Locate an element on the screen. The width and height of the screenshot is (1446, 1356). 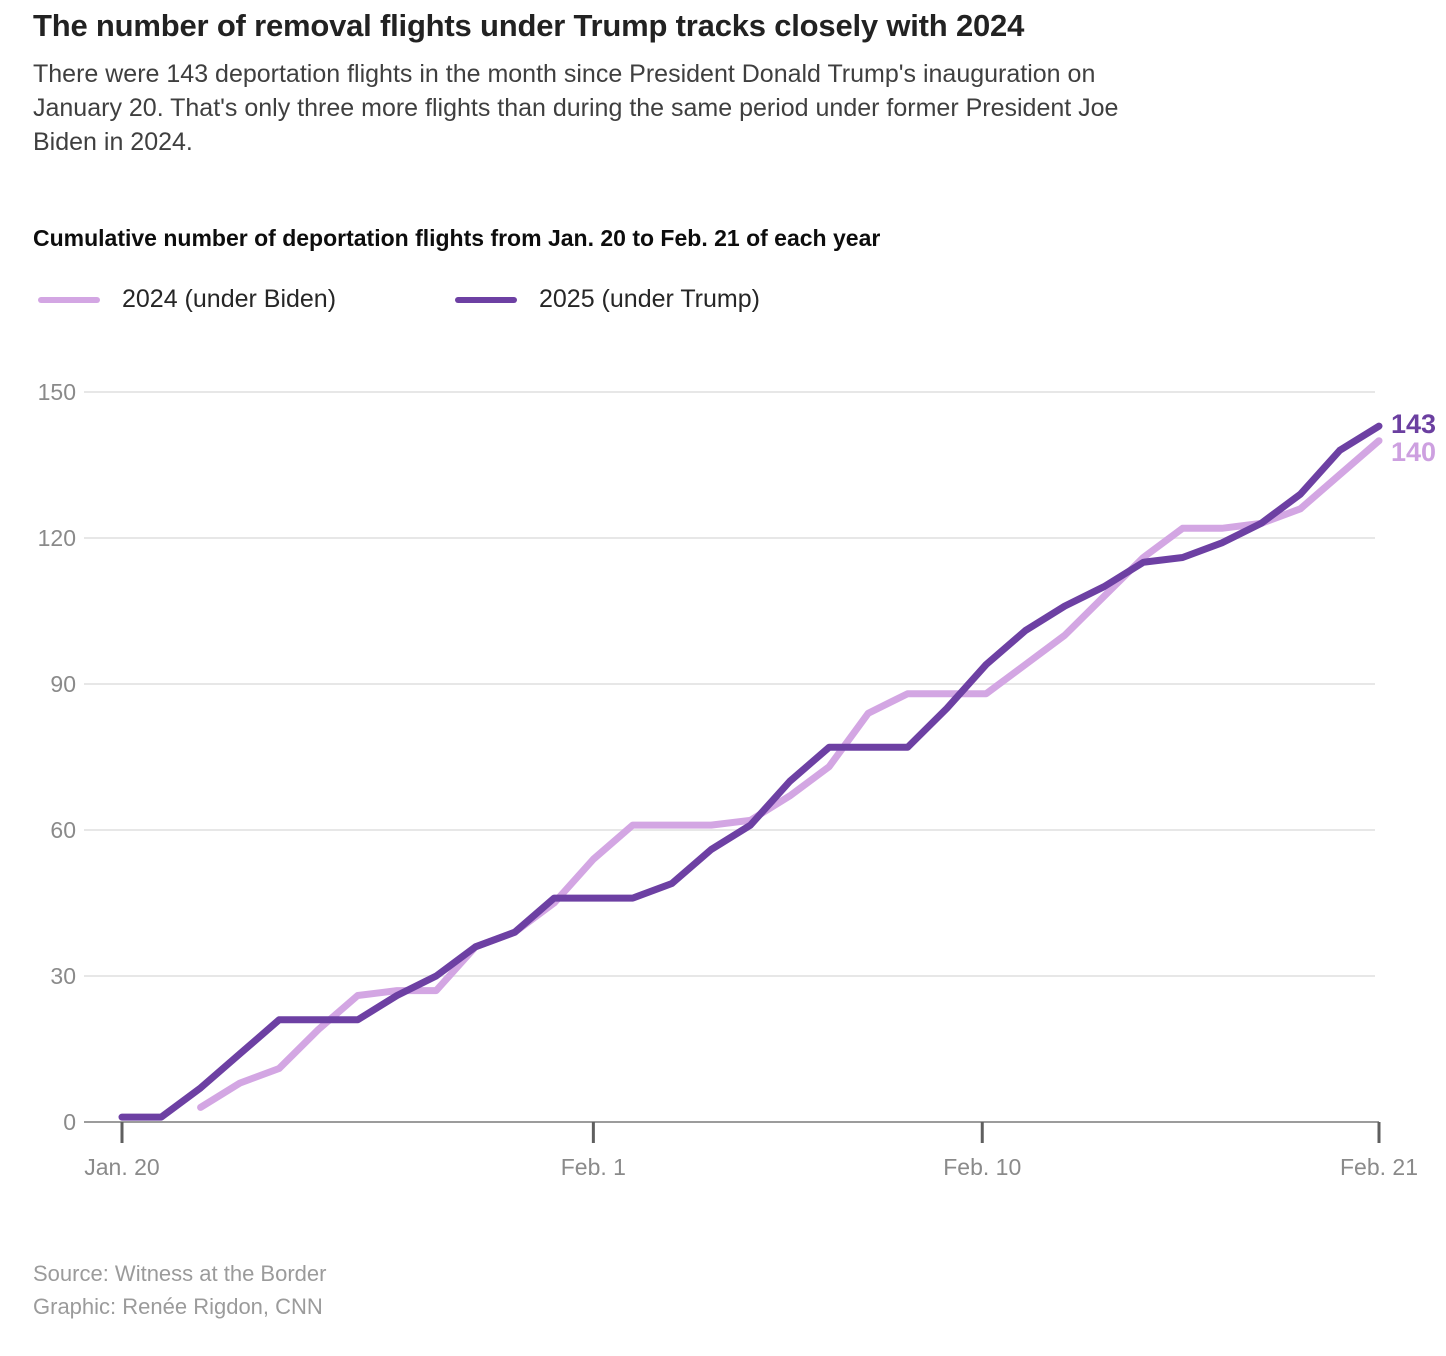
y-axis-labels: 0 30 60 90 120 150 is located at coordinates (57, 757).